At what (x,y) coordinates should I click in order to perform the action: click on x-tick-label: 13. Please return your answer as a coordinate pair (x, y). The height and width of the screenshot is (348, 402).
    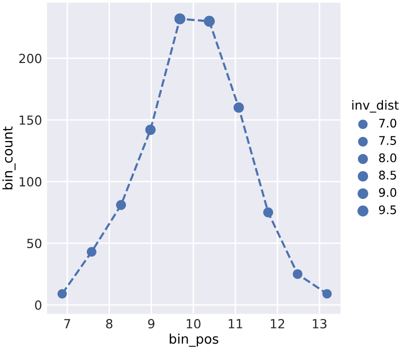
    Looking at the image, I should click on (319, 323).